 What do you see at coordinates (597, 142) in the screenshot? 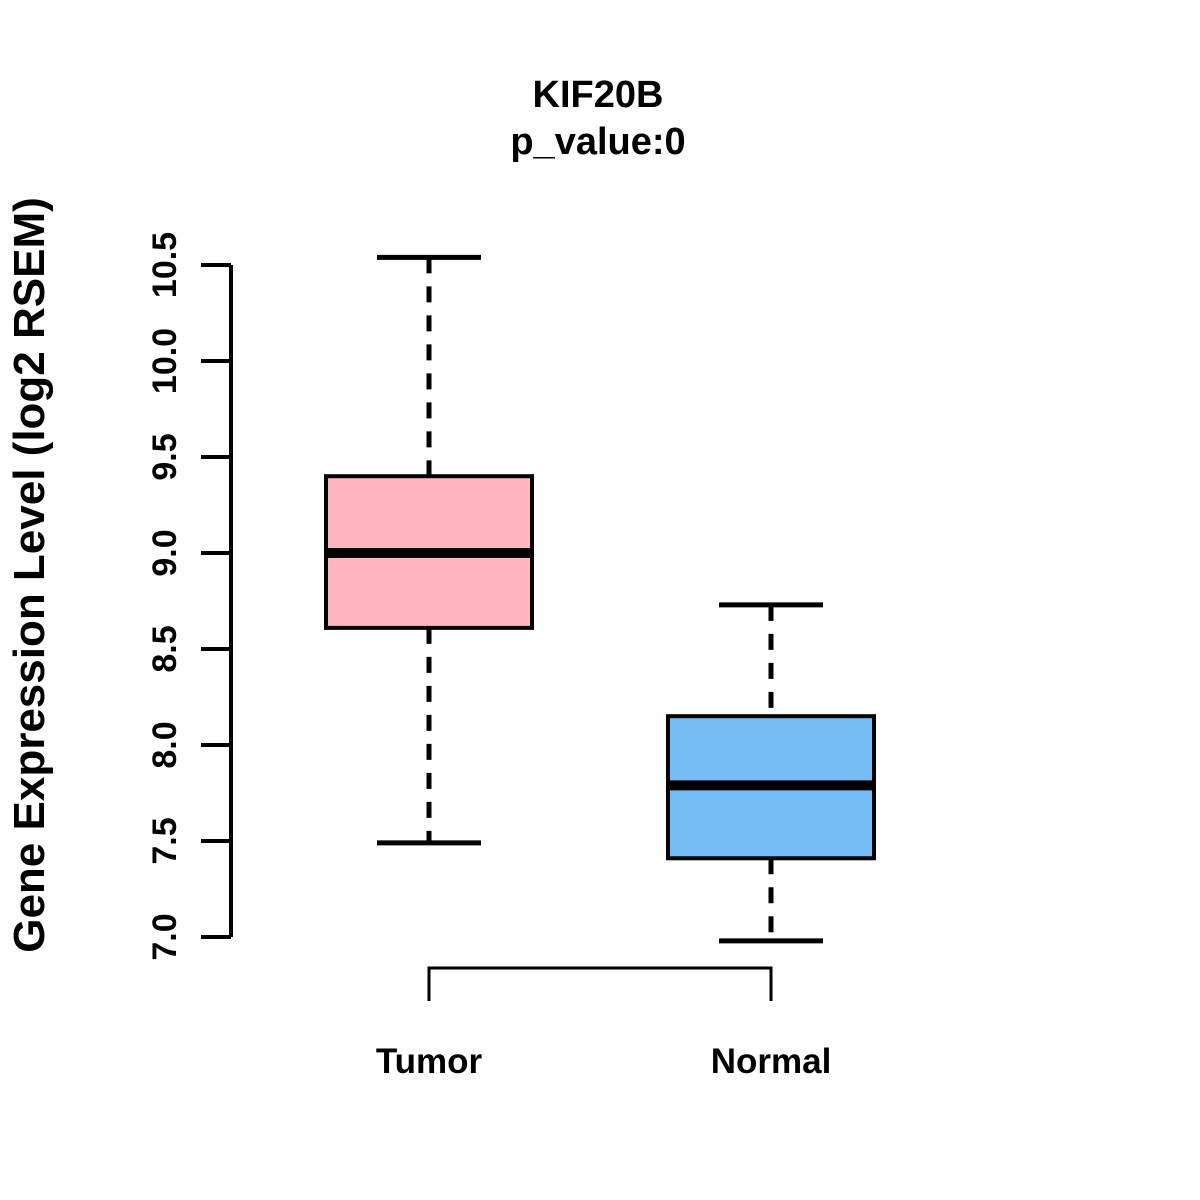
I see `chart-subtitle: p_value:0` at bounding box center [597, 142].